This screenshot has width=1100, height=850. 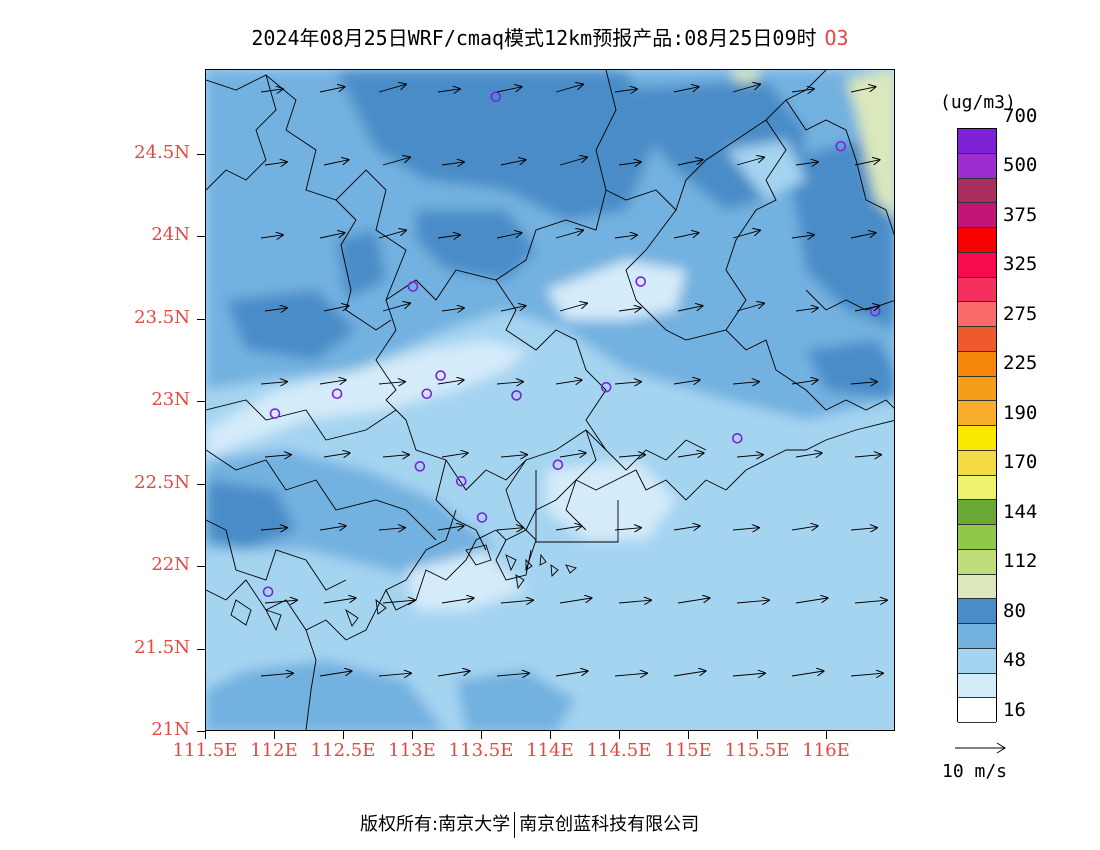 What do you see at coordinates (688, 750) in the screenshot?
I see `lon-tick-label: 115E` at bounding box center [688, 750].